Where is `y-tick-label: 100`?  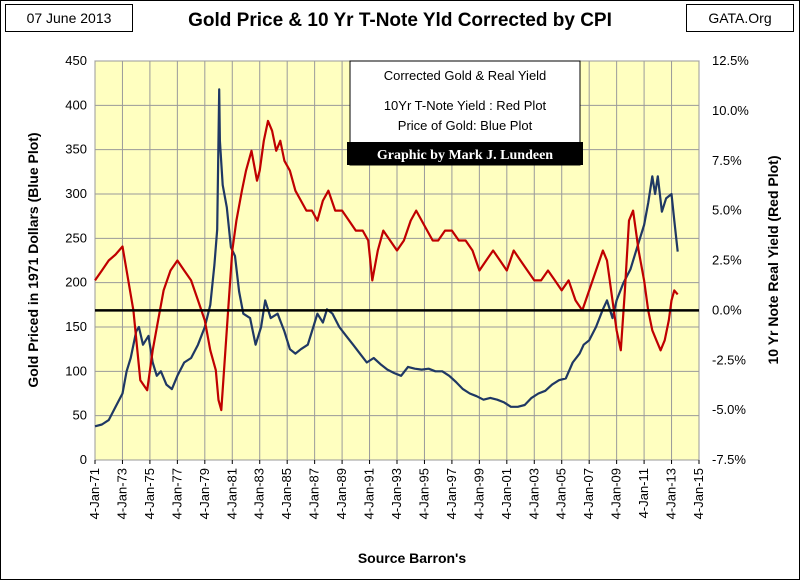
y-tick-label: 100 is located at coordinates (76, 370).